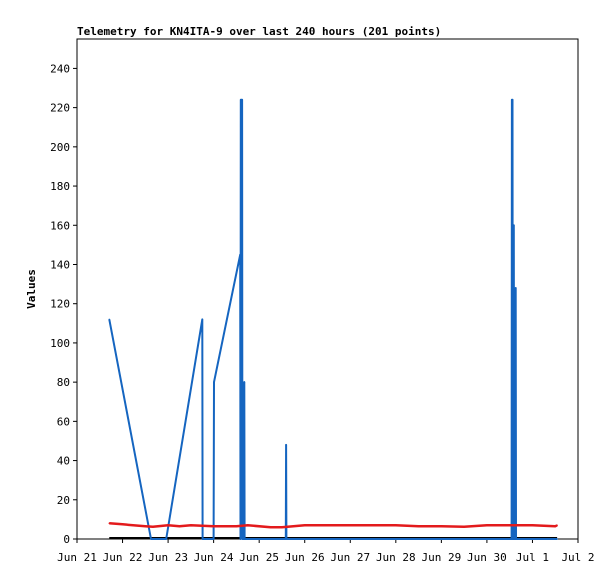 The width and height of the screenshot is (615, 579). I want to click on y-tick-label: 240, so click(60, 68).